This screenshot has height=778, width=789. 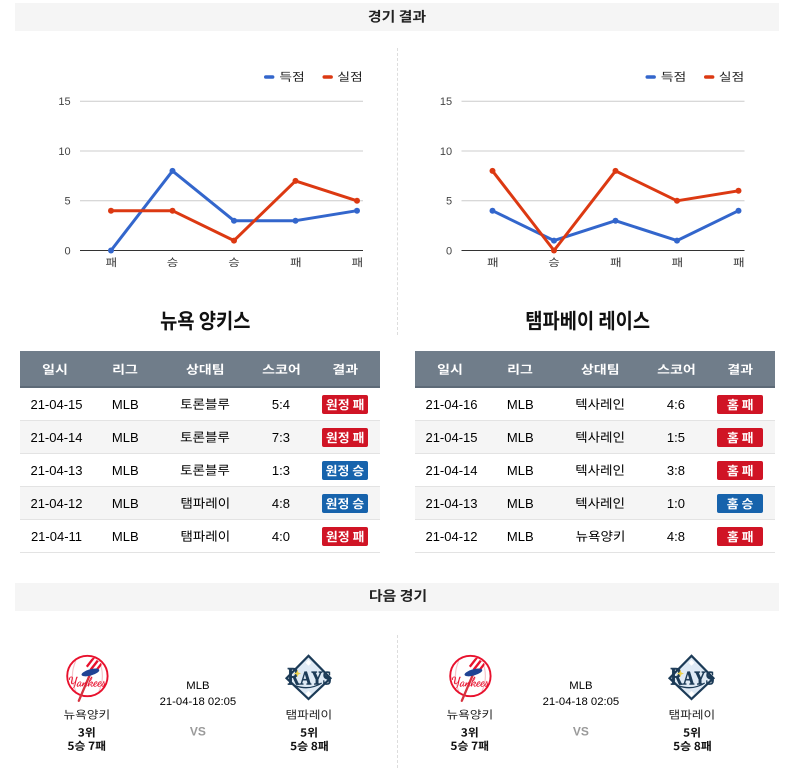 I want to click on svg-text: 1:0, so click(x=676, y=503).